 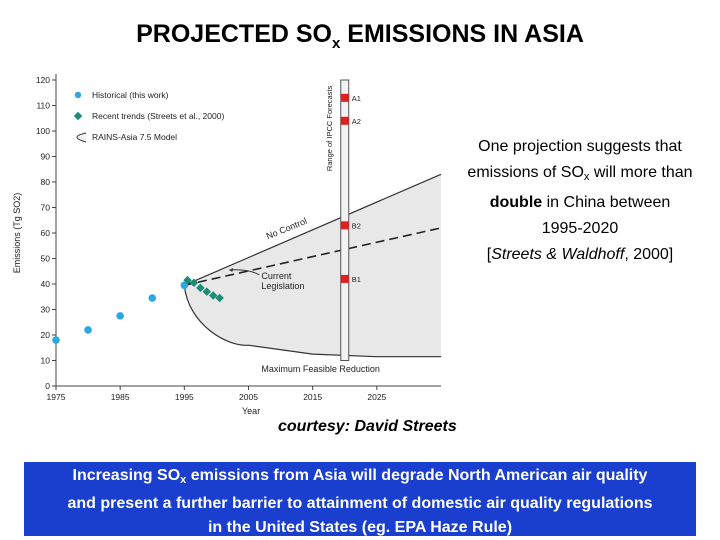 I want to click on legend-historical-marker, so click(x=78, y=95).